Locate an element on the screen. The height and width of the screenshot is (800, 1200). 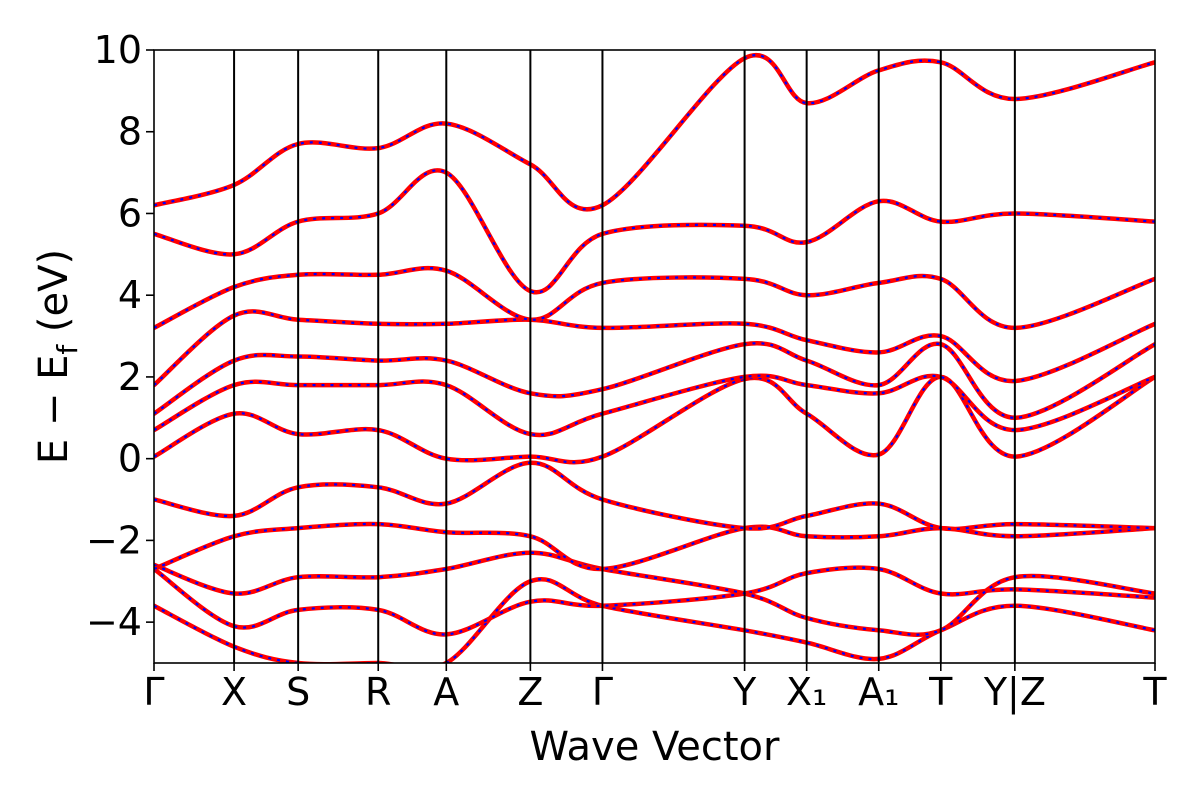
x-tick-label: A is located at coordinates (446, 692).